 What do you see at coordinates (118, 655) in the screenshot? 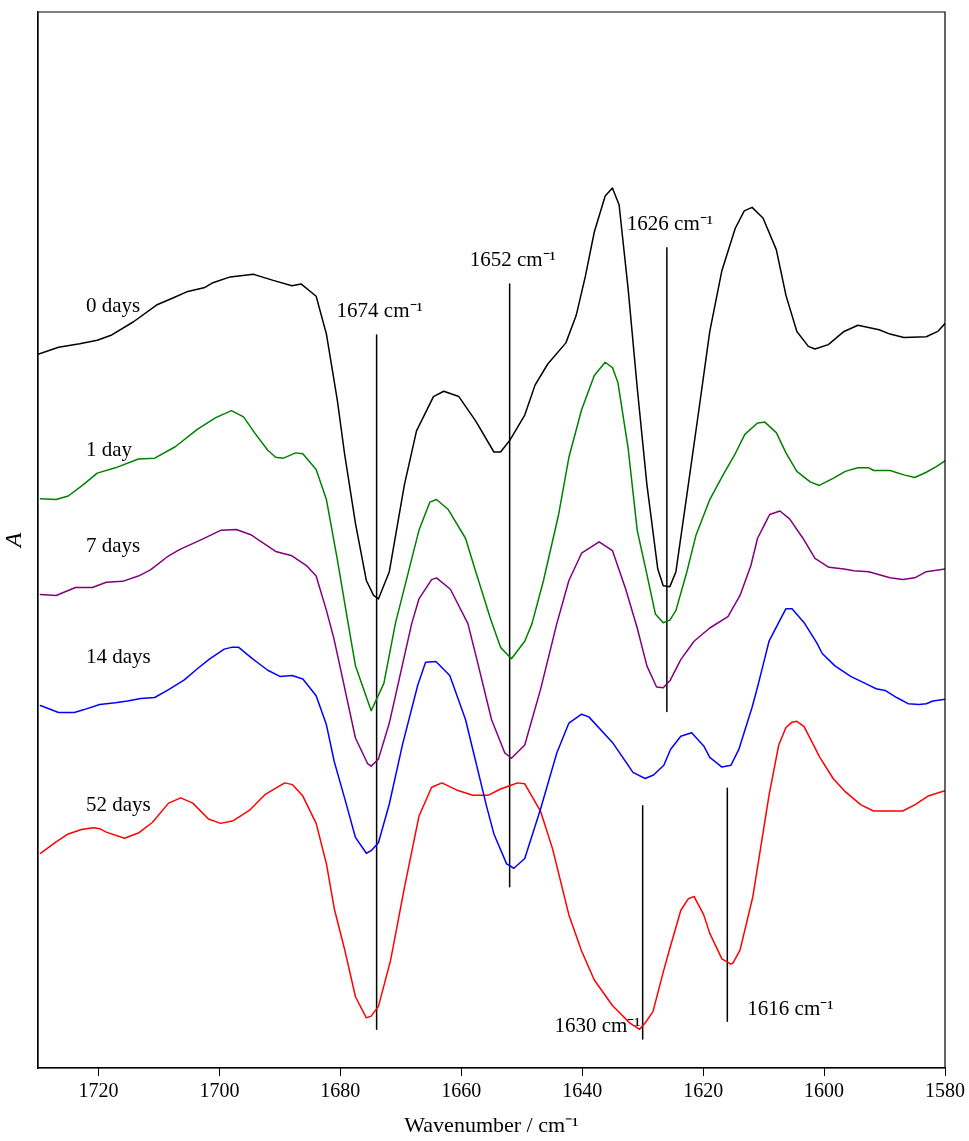
I see `series-label: 14 days` at bounding box center [118, 655].